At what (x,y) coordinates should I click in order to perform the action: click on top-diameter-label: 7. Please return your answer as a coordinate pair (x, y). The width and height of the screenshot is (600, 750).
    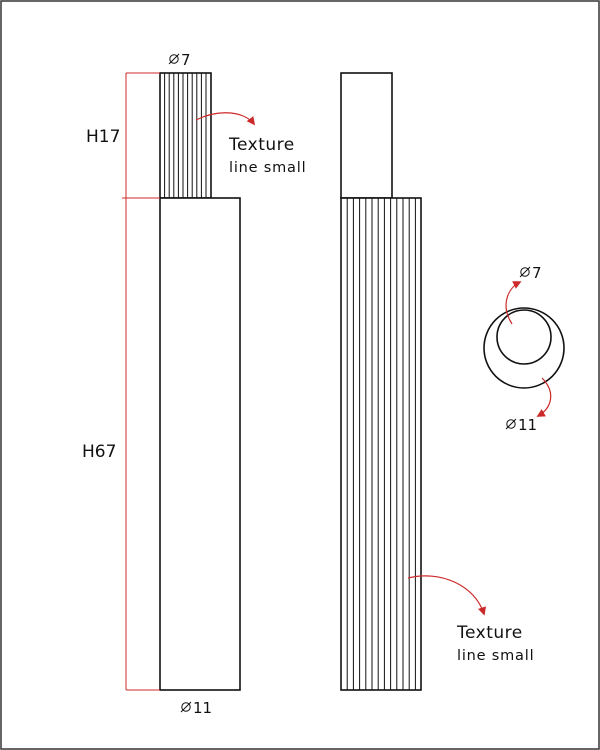
    Looking at the image, I should click on (179, 60).